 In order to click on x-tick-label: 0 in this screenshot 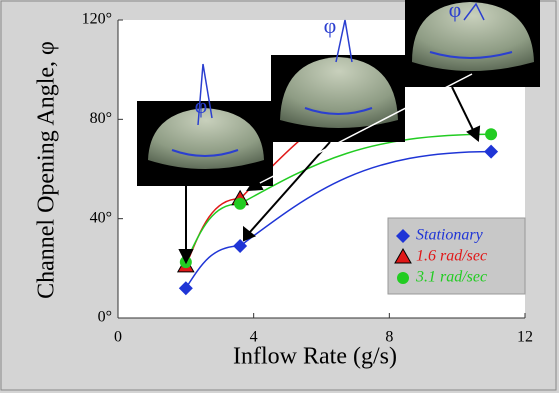, I will do `click(118, 337)`.